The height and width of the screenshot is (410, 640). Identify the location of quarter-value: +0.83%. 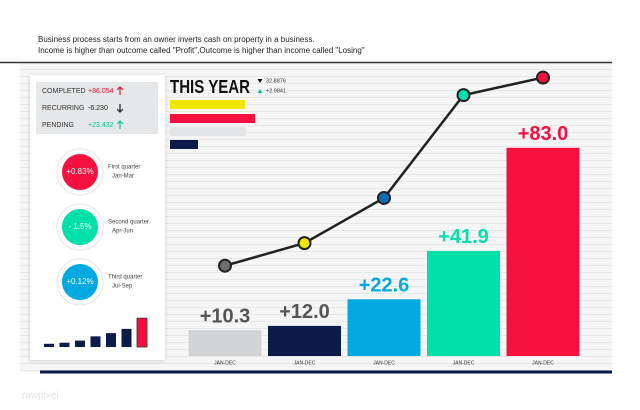
(79, 171).